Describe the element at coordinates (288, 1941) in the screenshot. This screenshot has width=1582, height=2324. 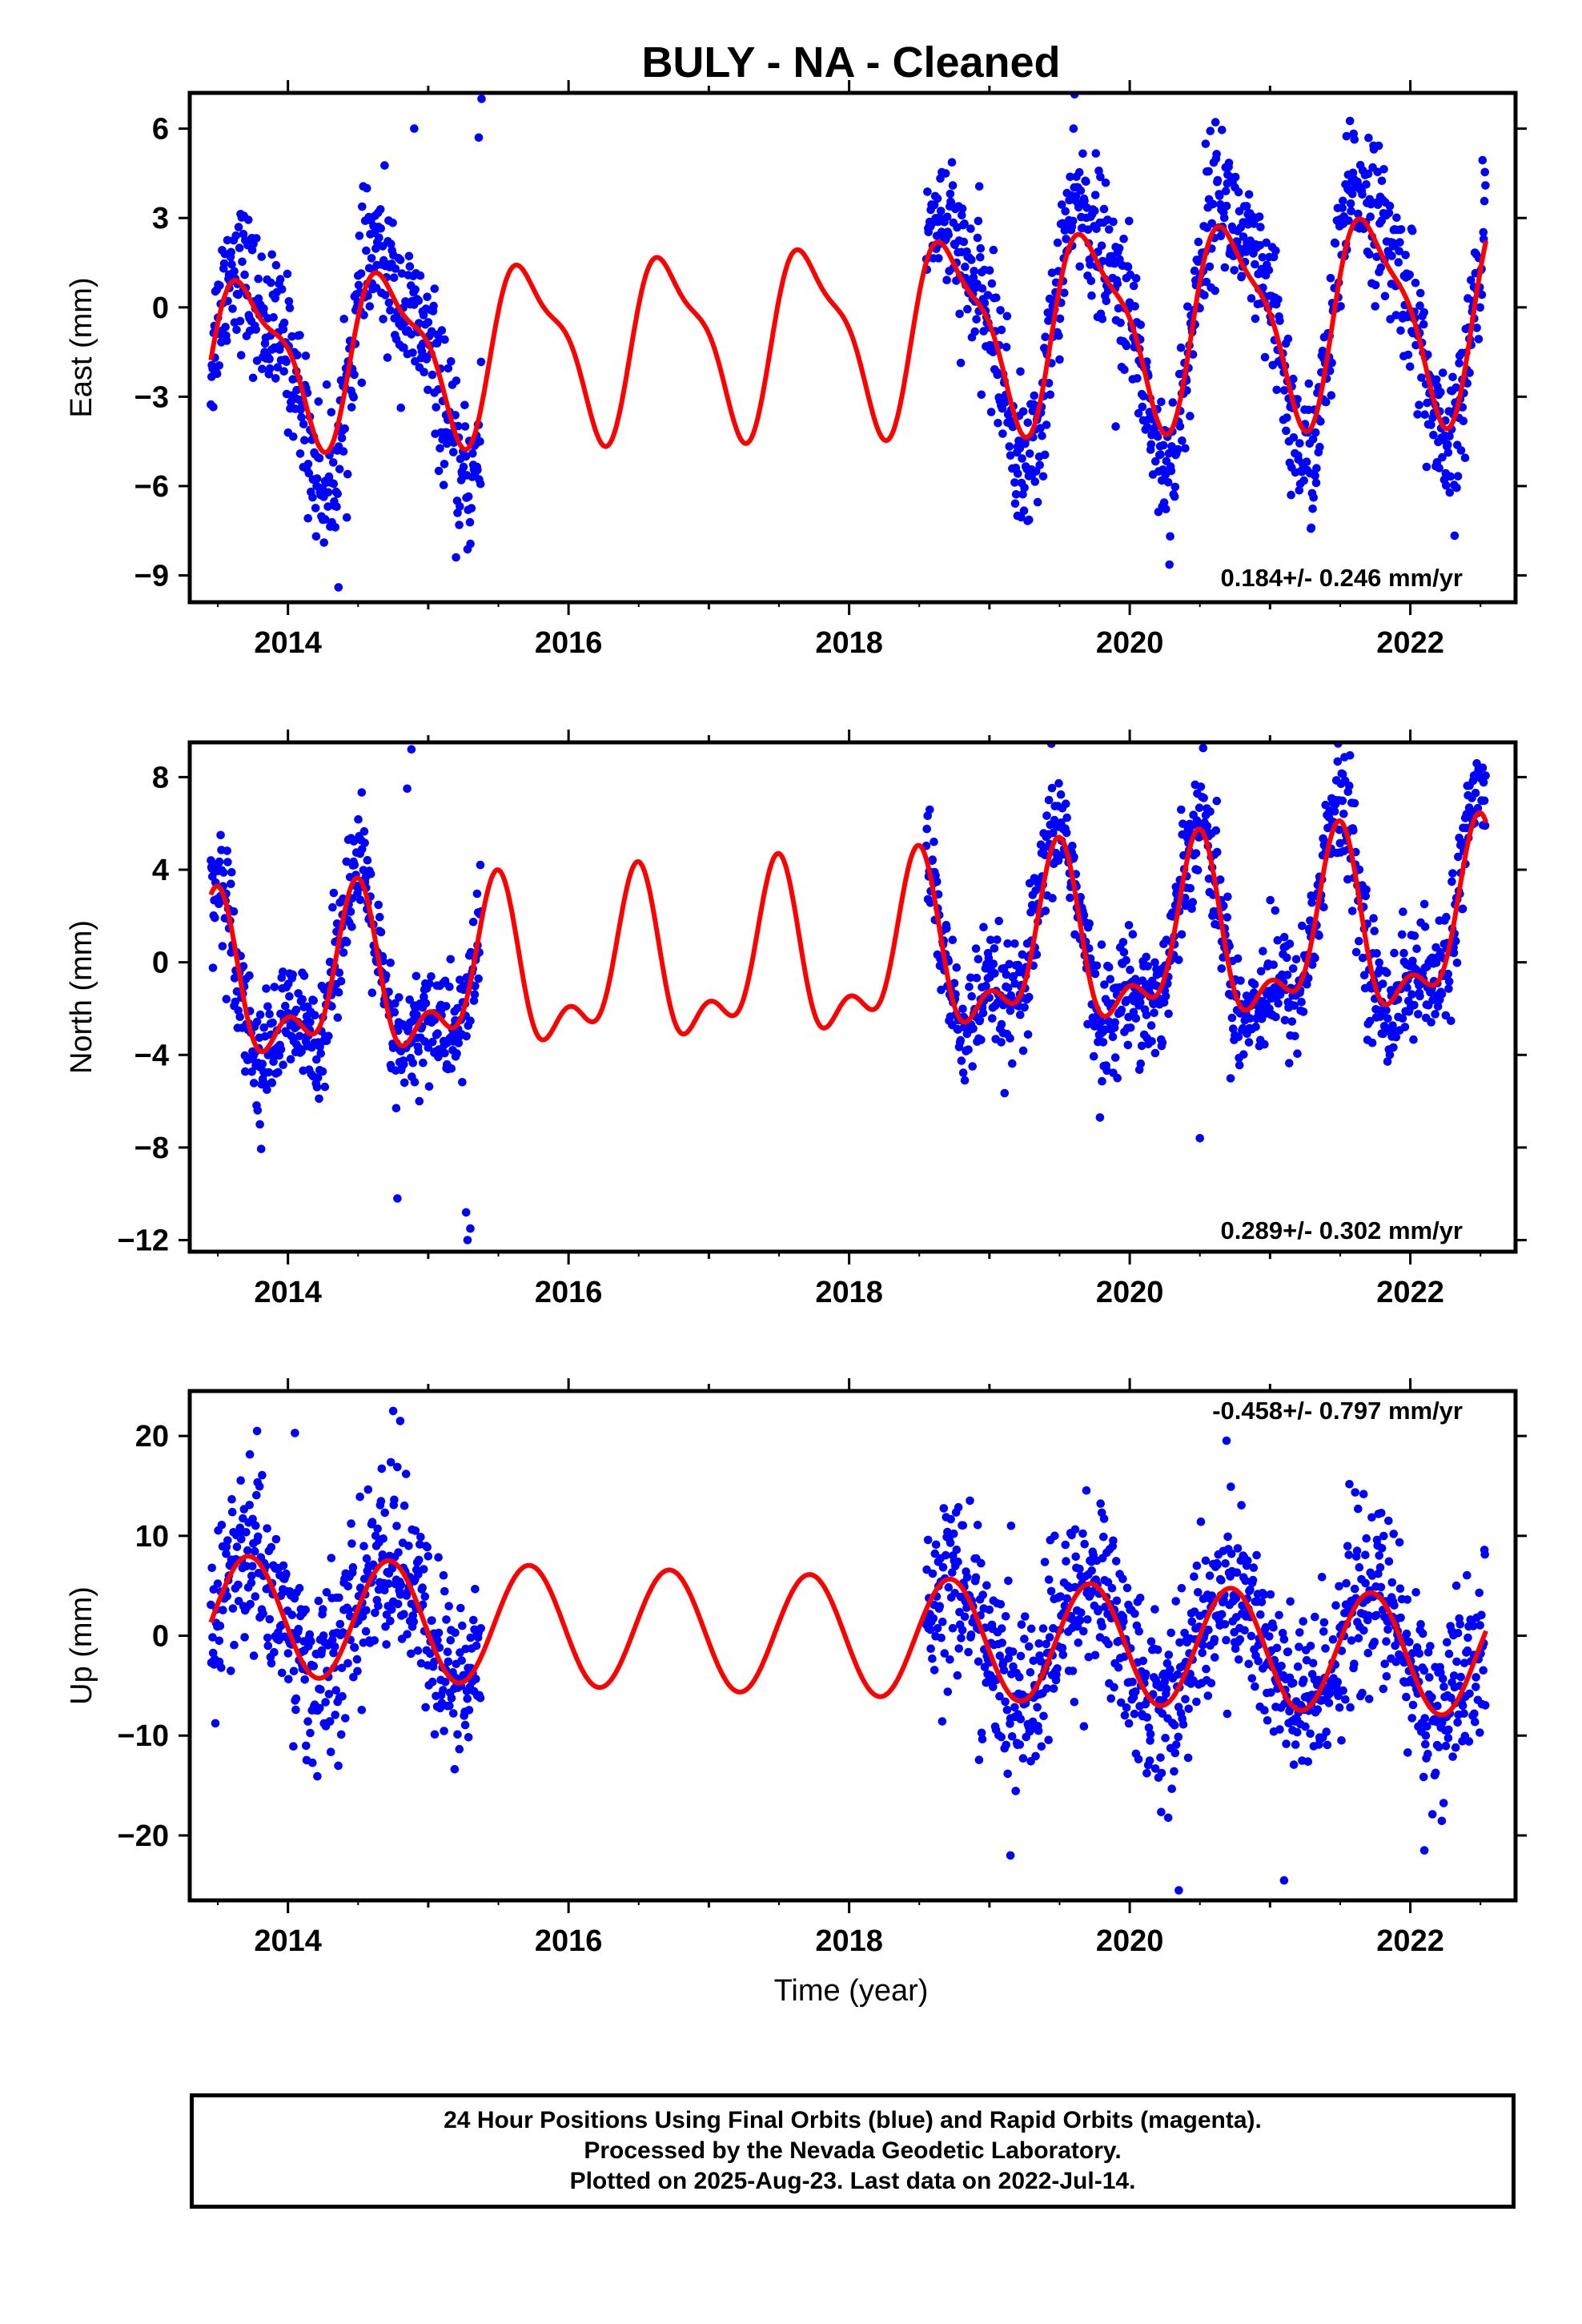
I see `x-tick-label: 2014` at that location.